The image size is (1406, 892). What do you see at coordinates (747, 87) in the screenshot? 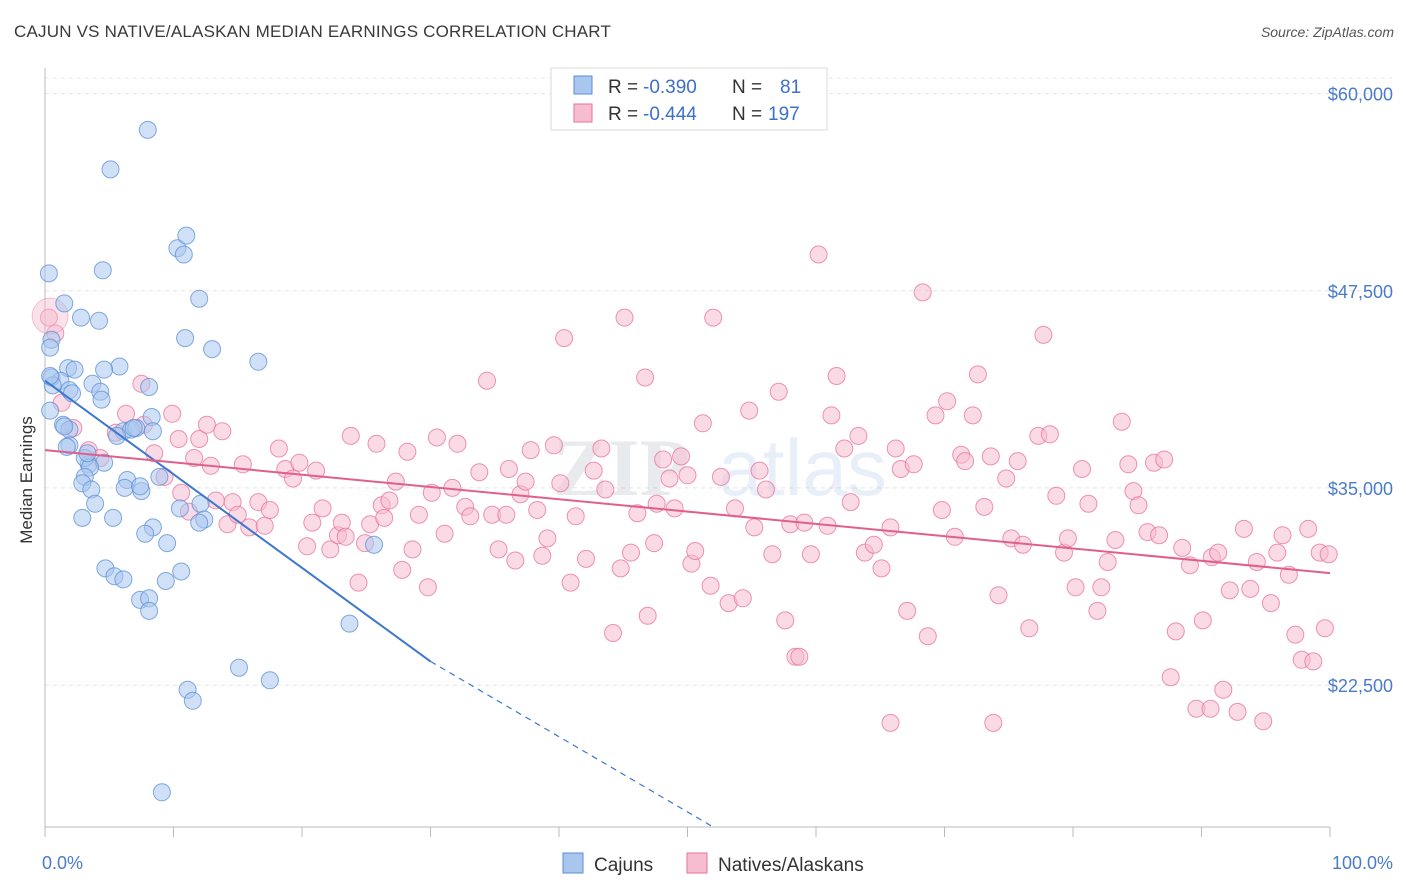
I see `legend-n-label-1: N =` at bounding box center [747, 87].